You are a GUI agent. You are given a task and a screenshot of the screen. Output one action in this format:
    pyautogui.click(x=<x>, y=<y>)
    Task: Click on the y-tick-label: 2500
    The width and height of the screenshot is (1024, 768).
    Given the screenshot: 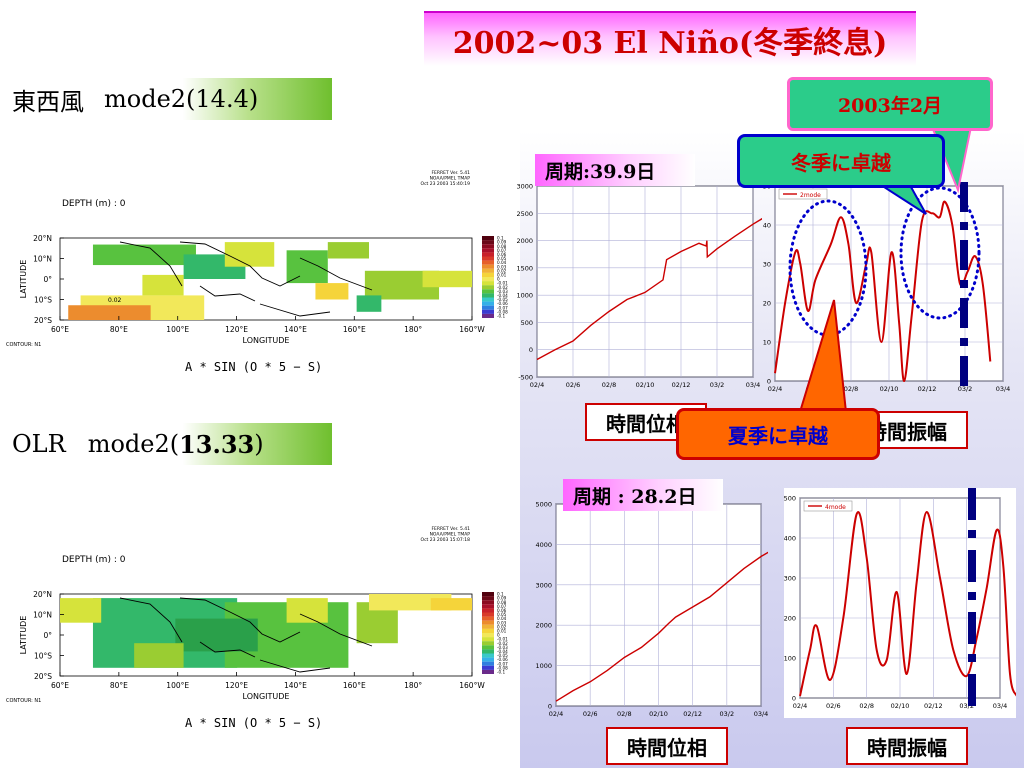 What is the action you would take?
    pyautogui.click(x=524, y=214)
    